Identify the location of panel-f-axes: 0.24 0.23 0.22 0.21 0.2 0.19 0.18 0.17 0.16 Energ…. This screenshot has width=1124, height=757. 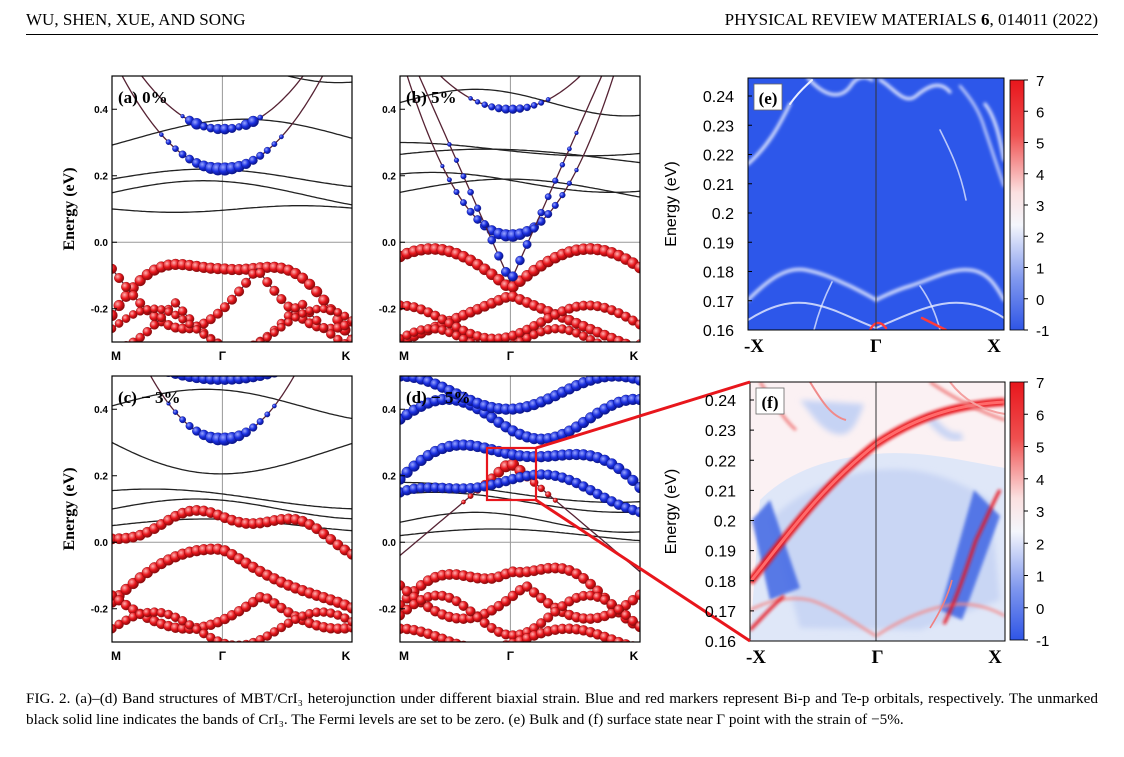
(856, 521).